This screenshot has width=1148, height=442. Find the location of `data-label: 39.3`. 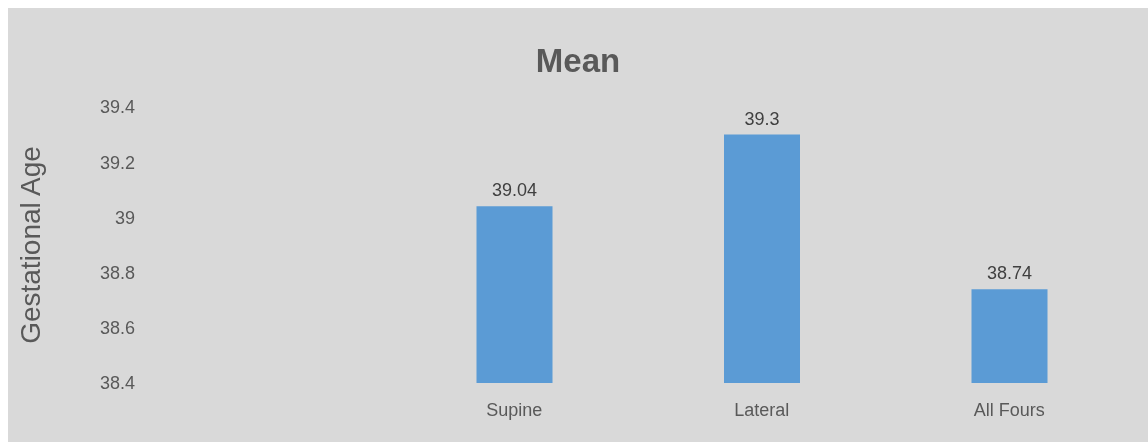

data-label: 39.3 is located at coordinates (762, 118).